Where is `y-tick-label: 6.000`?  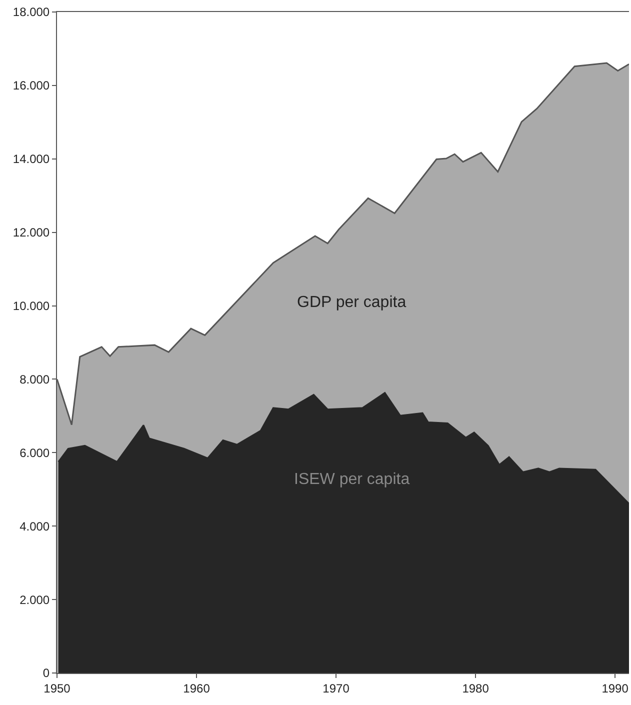
y-tick-label: 6.000 is located at coordinates (35, 453).